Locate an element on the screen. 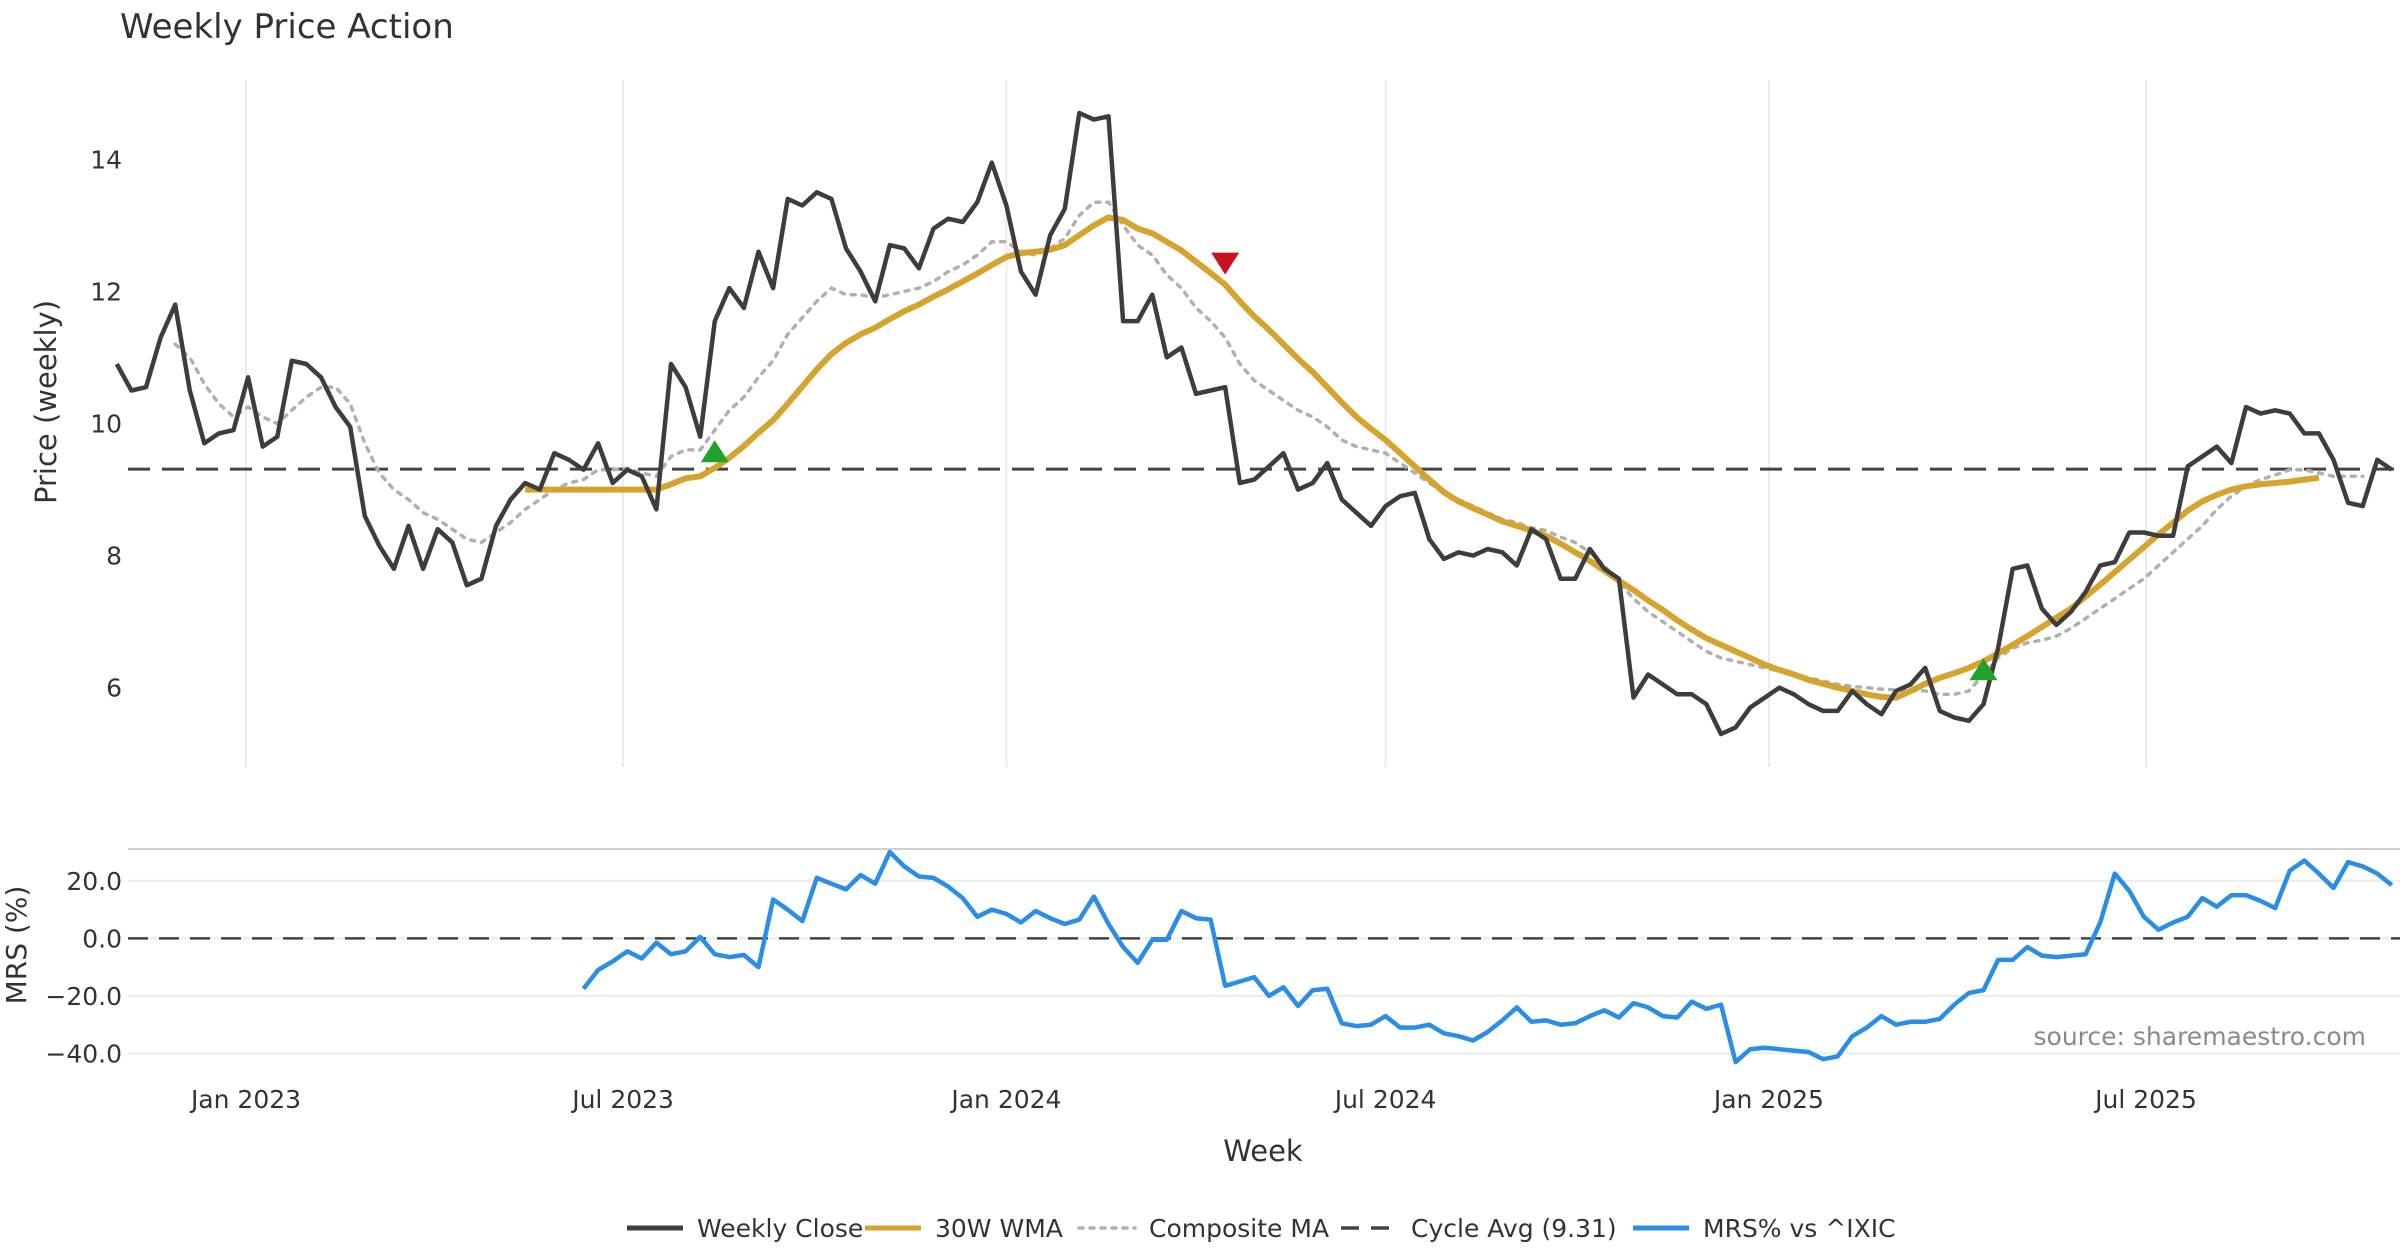  mrs-y-tick-label: 0.0 is located at coordinates (102, 938).